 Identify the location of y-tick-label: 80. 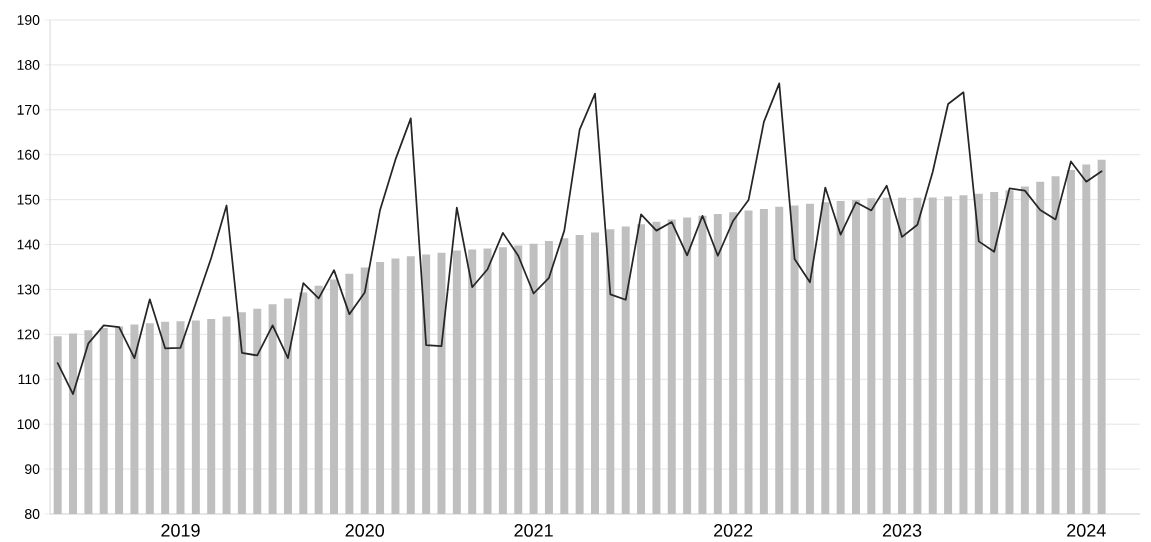
(32, 514).